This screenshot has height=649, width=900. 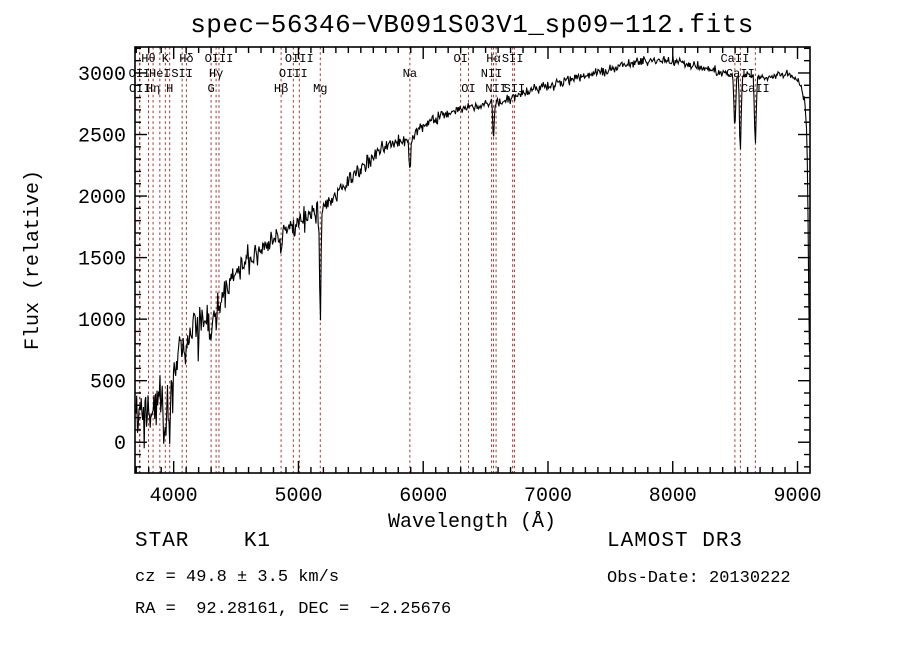 I want to click on y-tick-label: 1500, so click(x=102, y=260).